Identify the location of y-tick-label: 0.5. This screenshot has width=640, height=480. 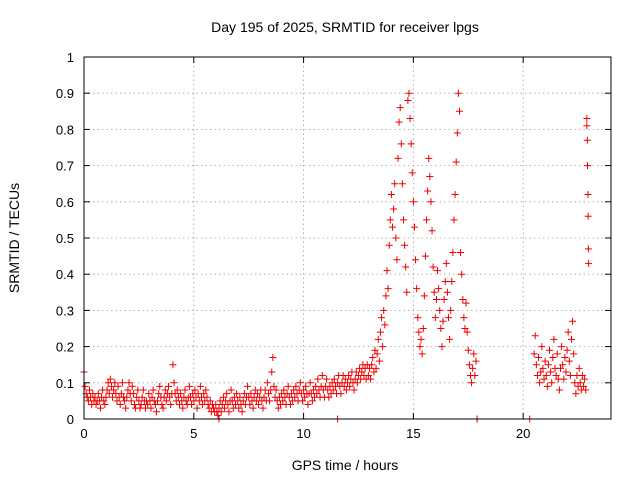
(65, 238).